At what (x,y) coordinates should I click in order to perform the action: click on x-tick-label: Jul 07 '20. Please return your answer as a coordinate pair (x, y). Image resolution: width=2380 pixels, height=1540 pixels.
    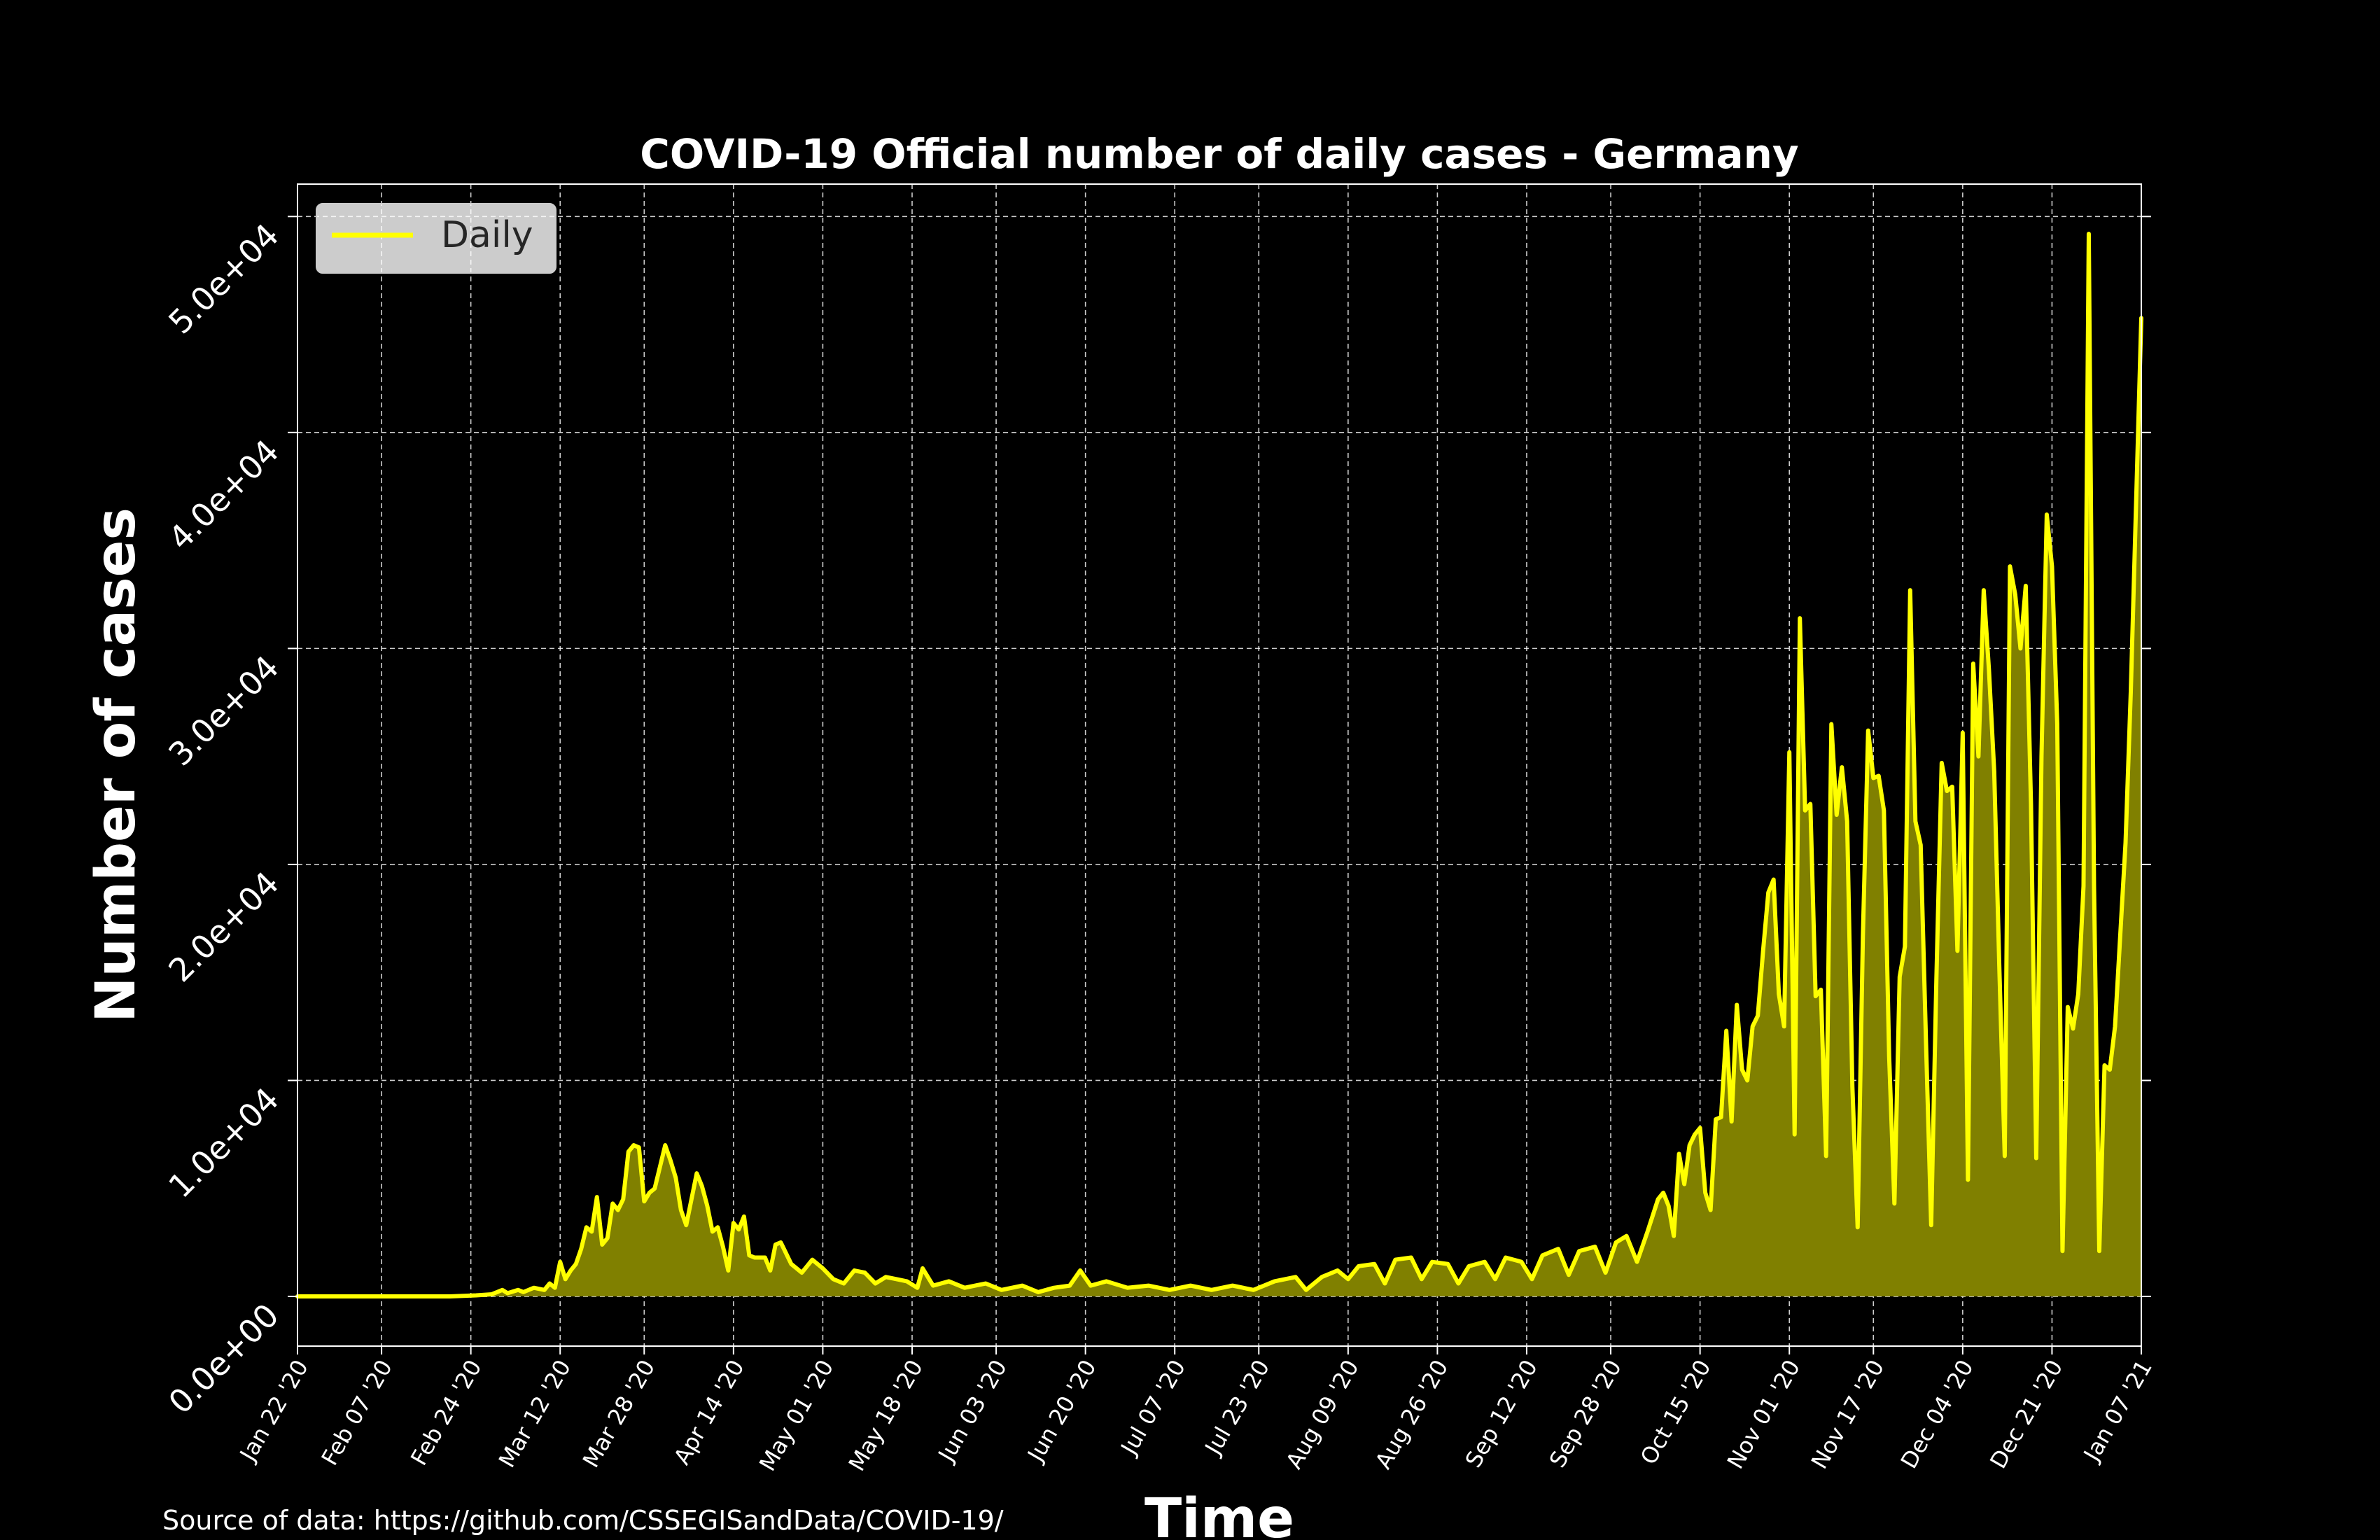
    Looking at the image, I should click on (1153, 1407).